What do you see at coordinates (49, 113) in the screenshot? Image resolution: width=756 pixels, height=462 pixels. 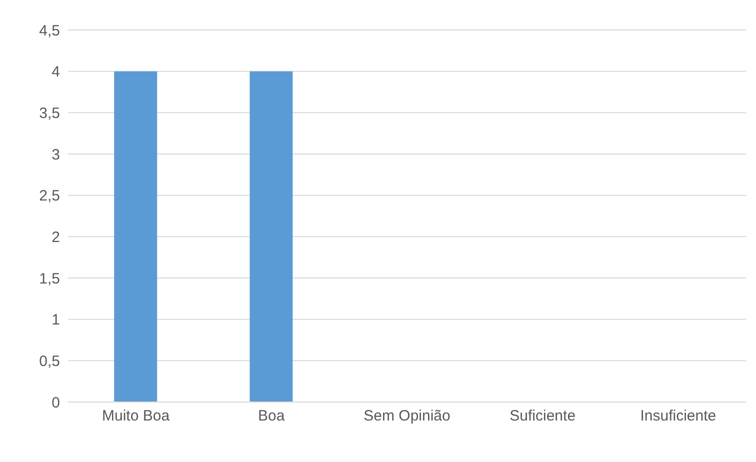 I see `y-tick-label: 3,5` at bounding box center [49, 113].